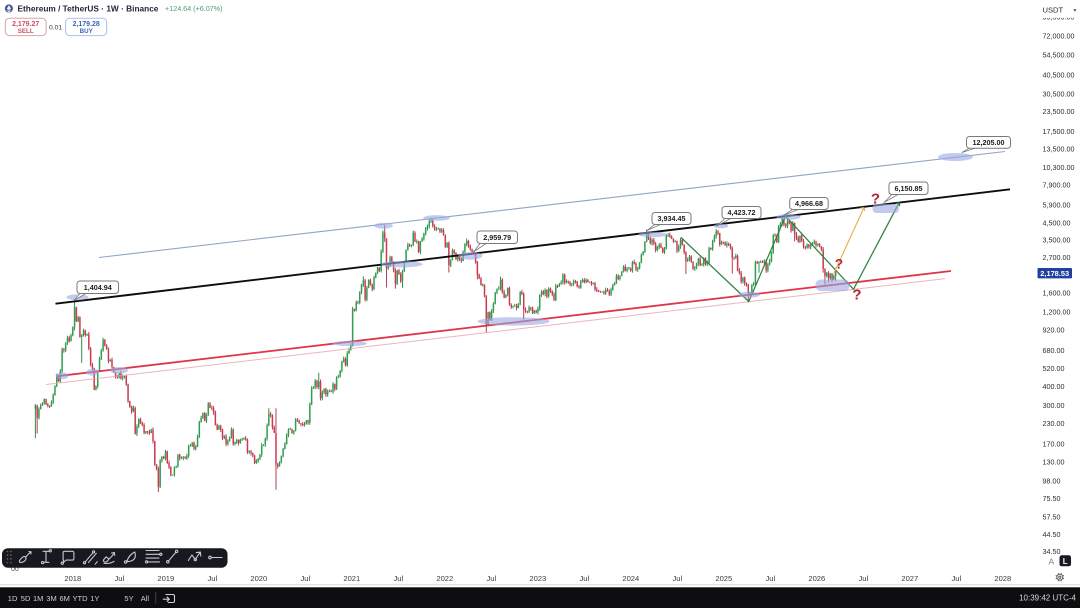  Describe the element at coordinates (742, 212) in the screenshot. I see `svg-text: 4,423.72` at that location.